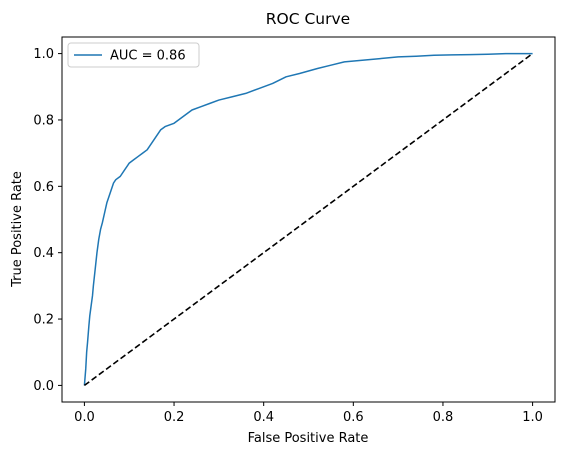  Describe the element at coordinates (43, 187) in the screenshot. I see `y-tick-label: 0.6` at that location.